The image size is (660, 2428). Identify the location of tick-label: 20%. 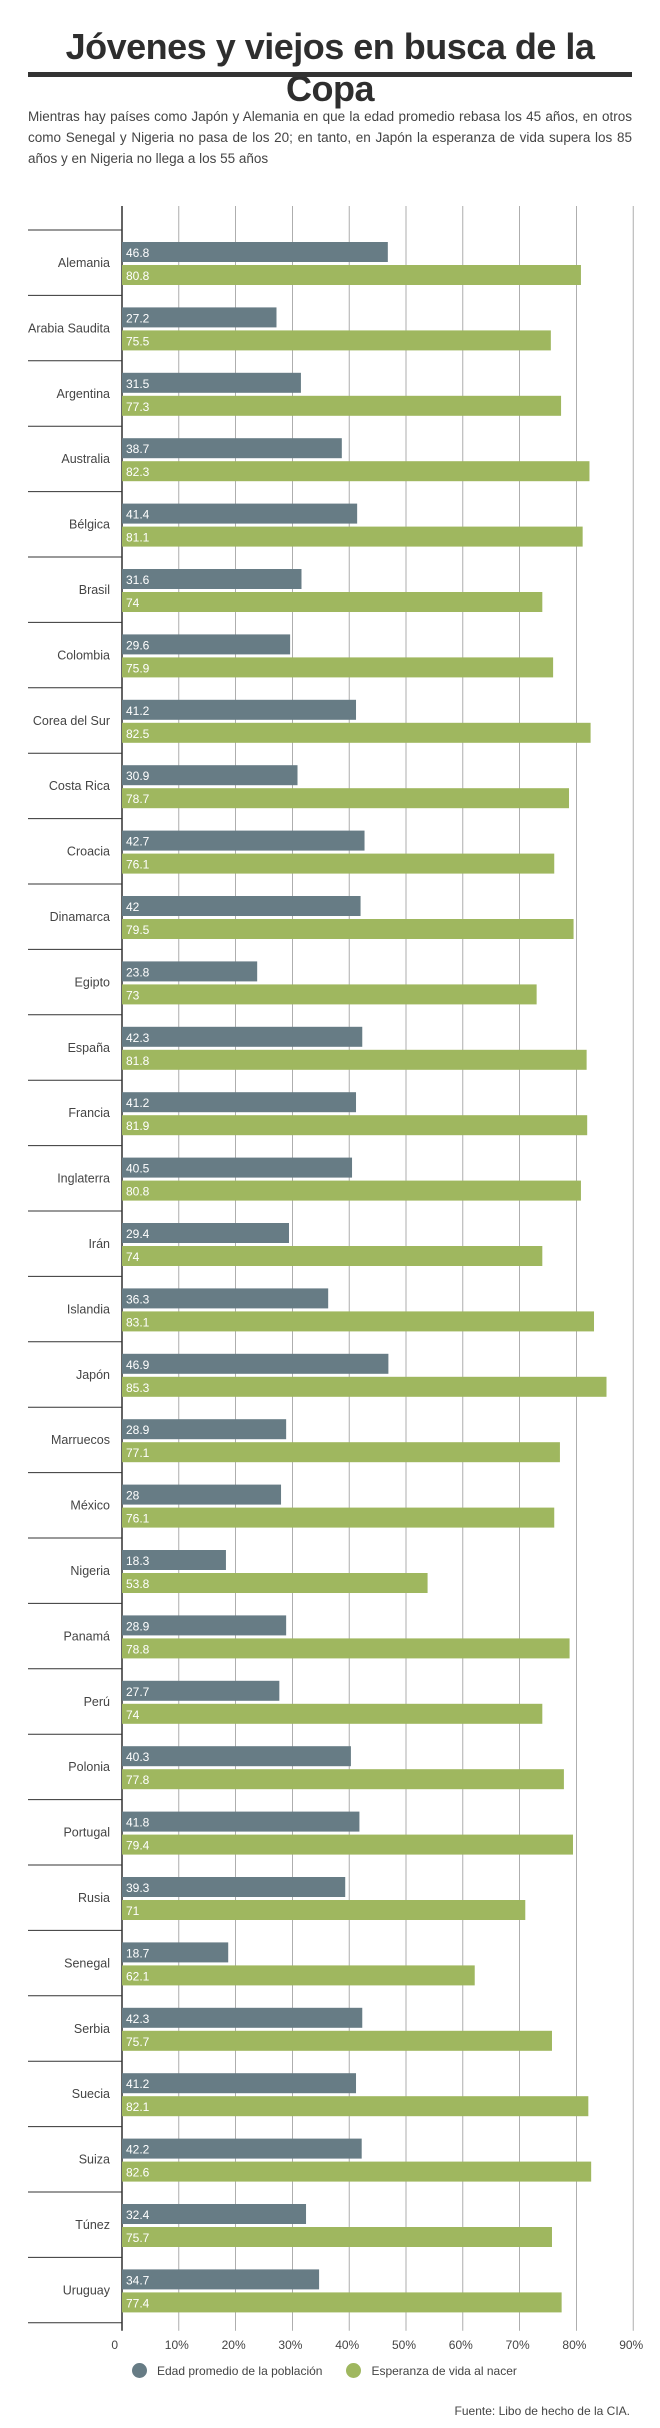
(234, 2345).